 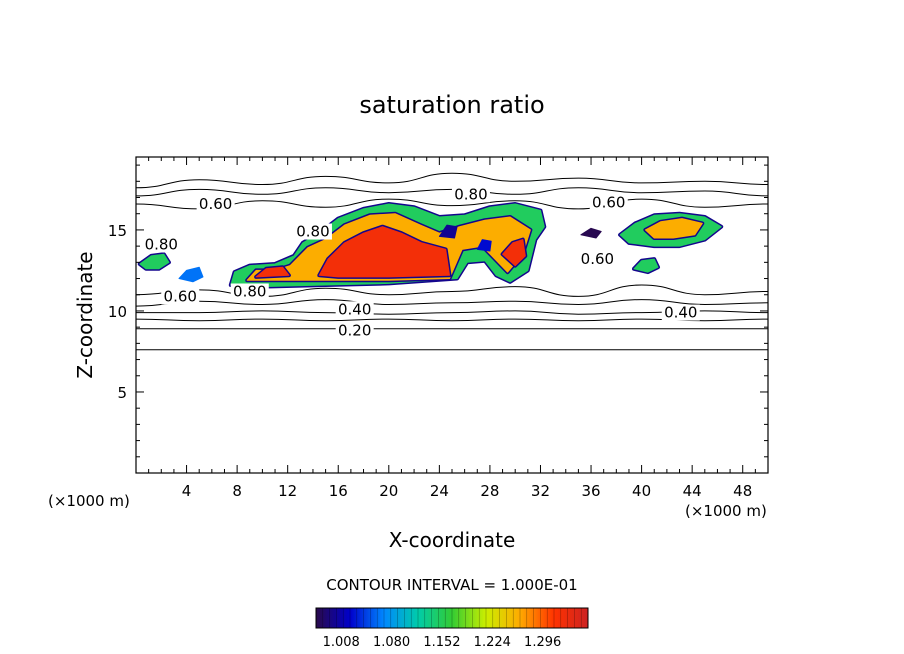 What do you see at coordinates (692, 491) in the screenshot?
I see `x-tick-label: 44` at bounding box center [692, 491].